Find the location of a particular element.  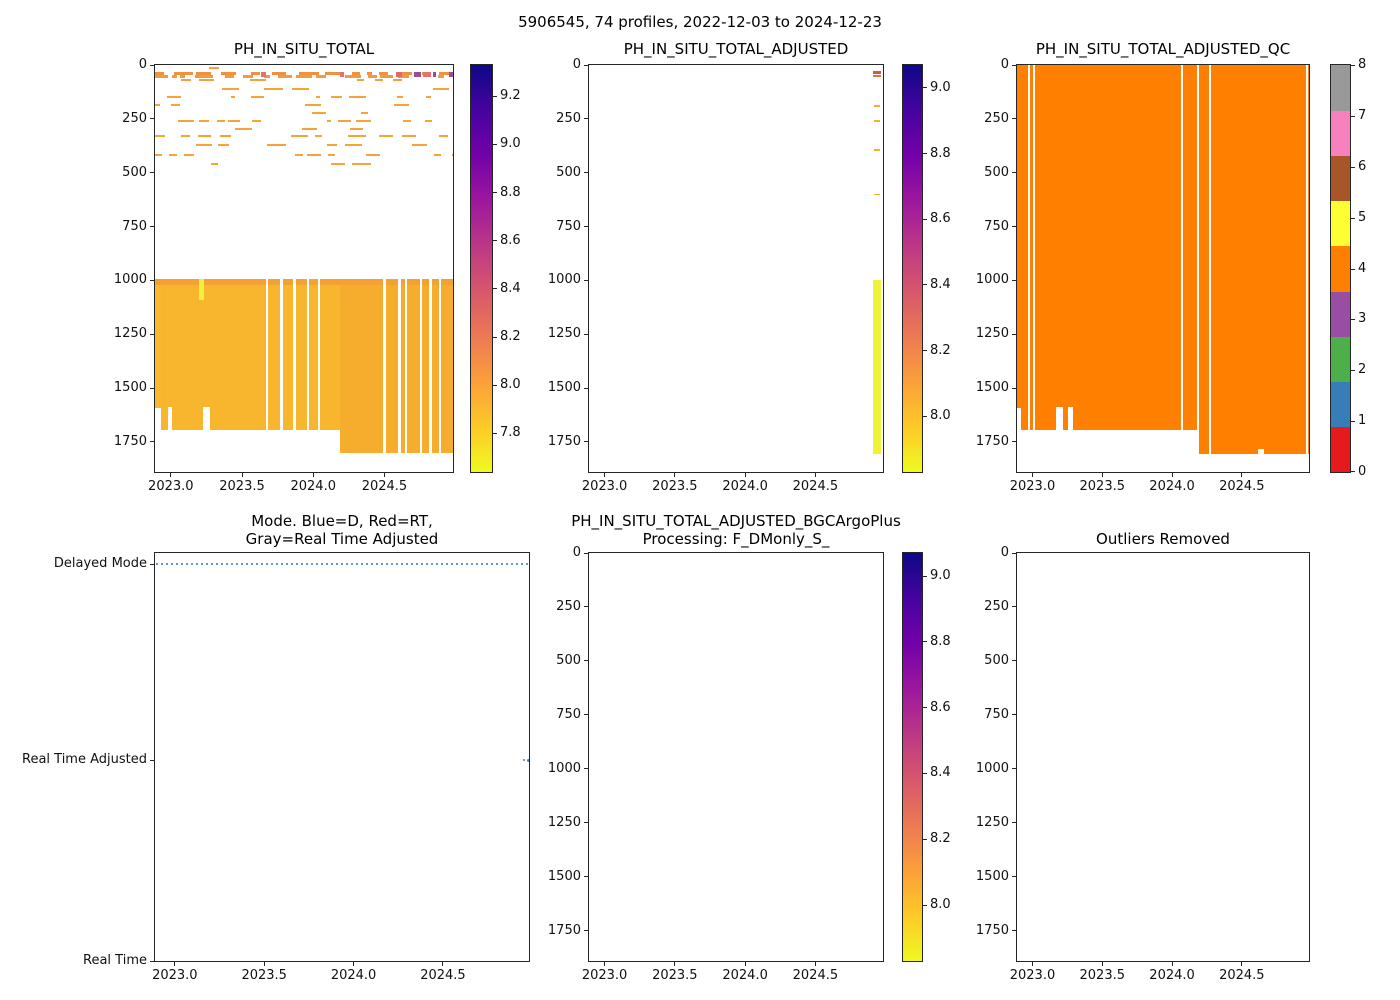

colorbar-tick-label: 5 is located at coordinates (1362, 217).